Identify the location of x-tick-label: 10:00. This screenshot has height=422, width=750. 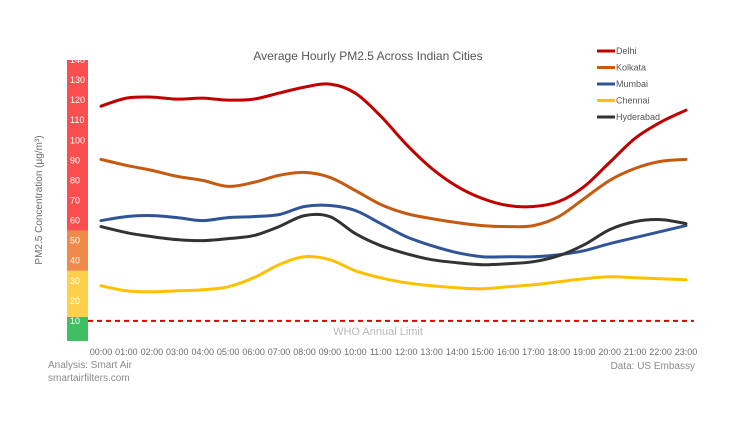
(355, 352).